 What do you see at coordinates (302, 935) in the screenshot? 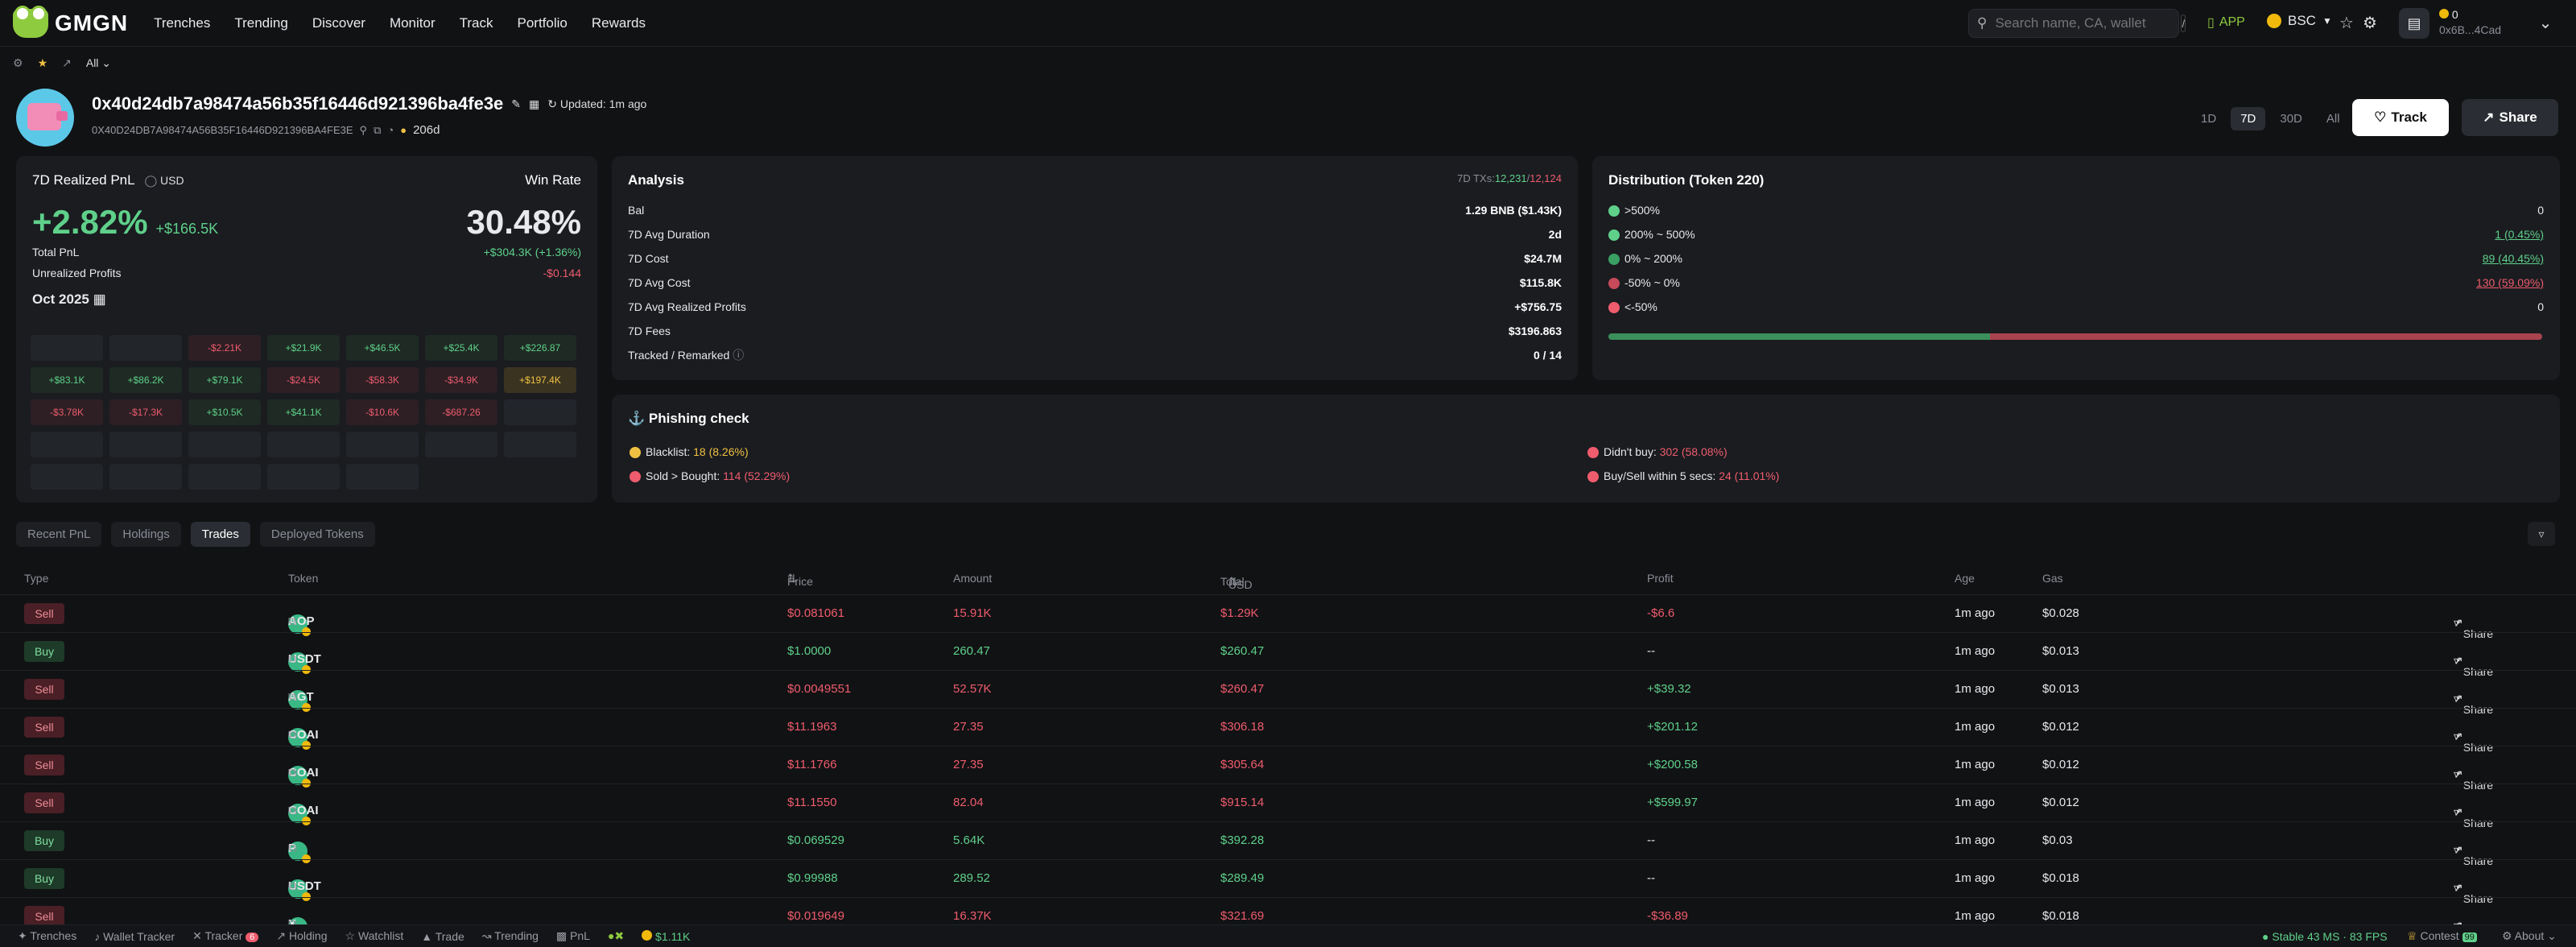
I see `footer-holding: ↗ Holding` at bounding box center [302, 935].